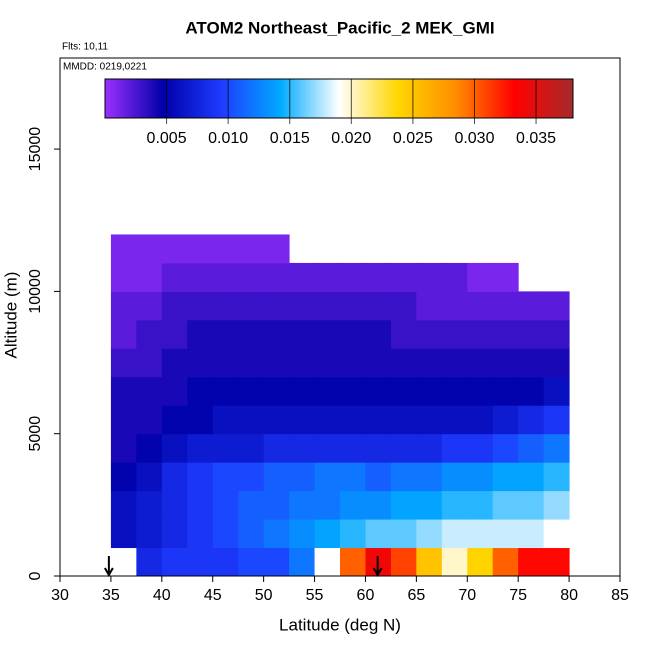 Image resolution: width=650 pixels, height=655 pixels. What do you see at coordinates (35, 291) in the screenshot?
I see `y-tick-label: 10000` at bounding box center [35, 291].